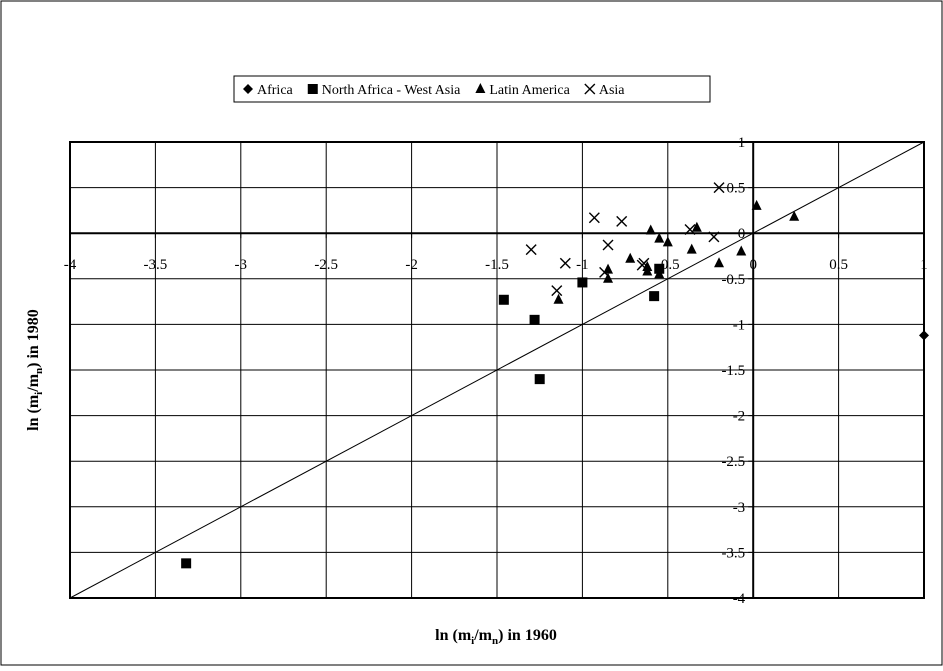 The image size is (943, 671). I want to click on legend-box, so click(472, 89).